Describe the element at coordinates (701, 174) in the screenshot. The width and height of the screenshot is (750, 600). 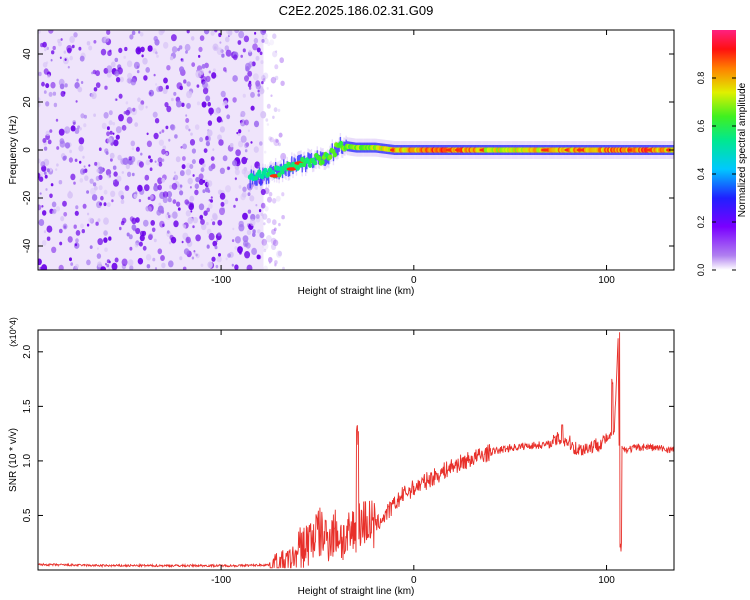
I see `colorbar-tick-label: 0.4` at that location.